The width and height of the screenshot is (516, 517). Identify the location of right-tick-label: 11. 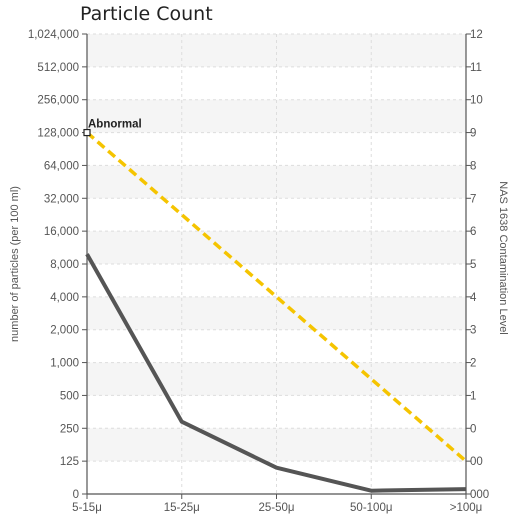
(476, 68).